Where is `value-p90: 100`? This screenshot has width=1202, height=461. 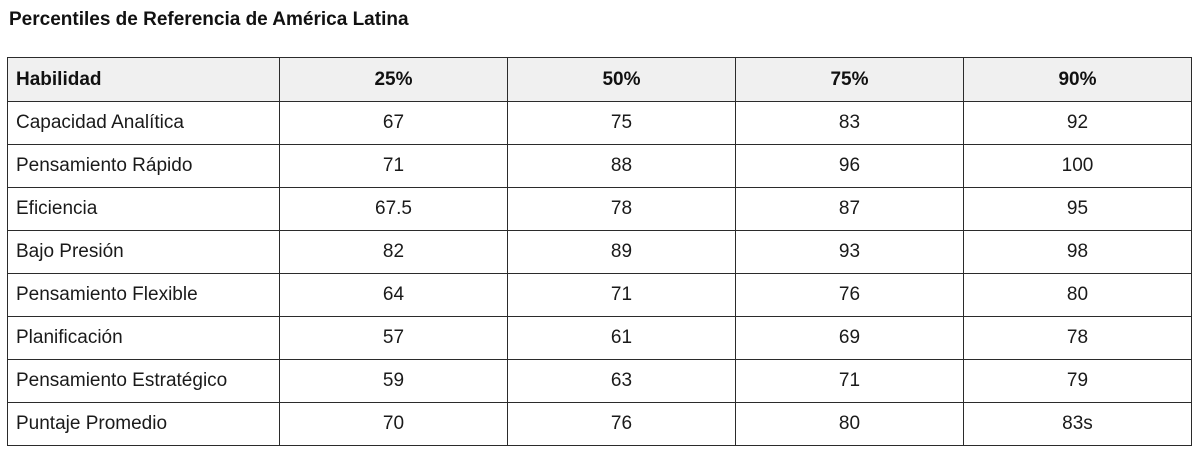 value-p90: 100 is located at coordinates (1077, 166).